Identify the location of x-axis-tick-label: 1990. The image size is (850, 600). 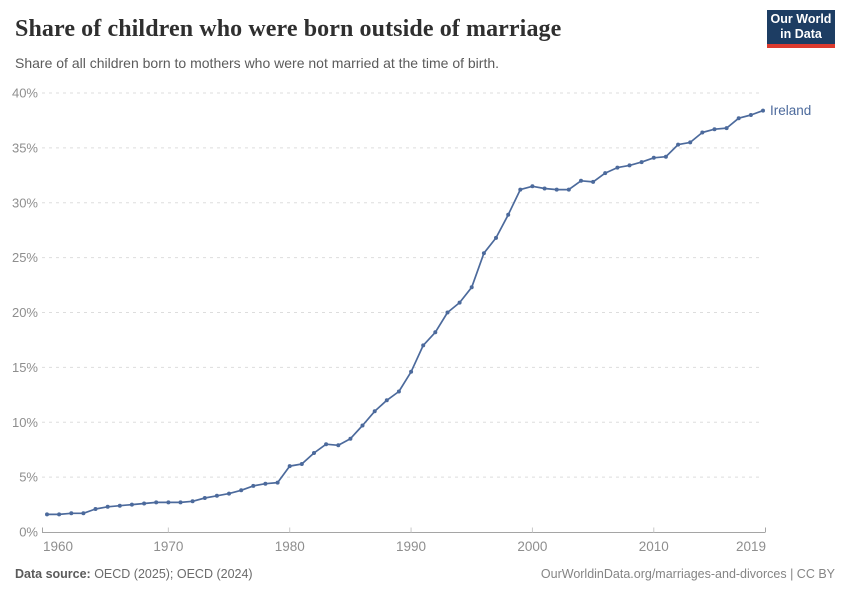
(411, 546).